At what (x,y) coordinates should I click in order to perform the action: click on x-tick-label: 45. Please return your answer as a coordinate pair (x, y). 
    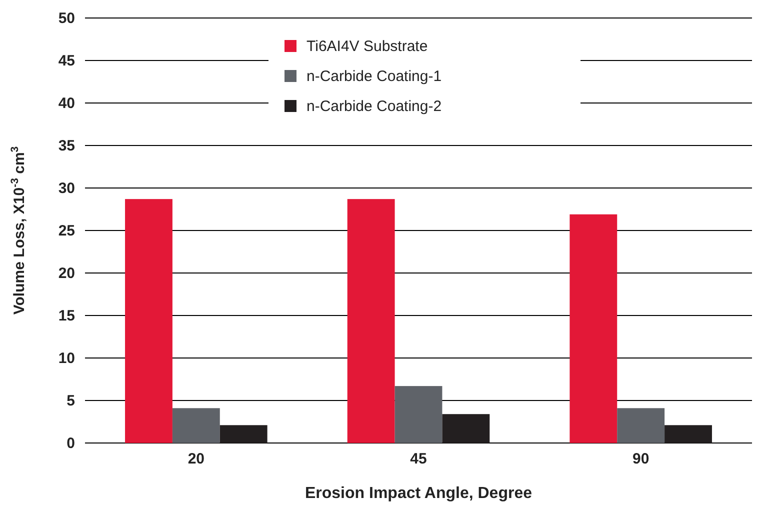
    Looking at the image, I should click on (418, 459).